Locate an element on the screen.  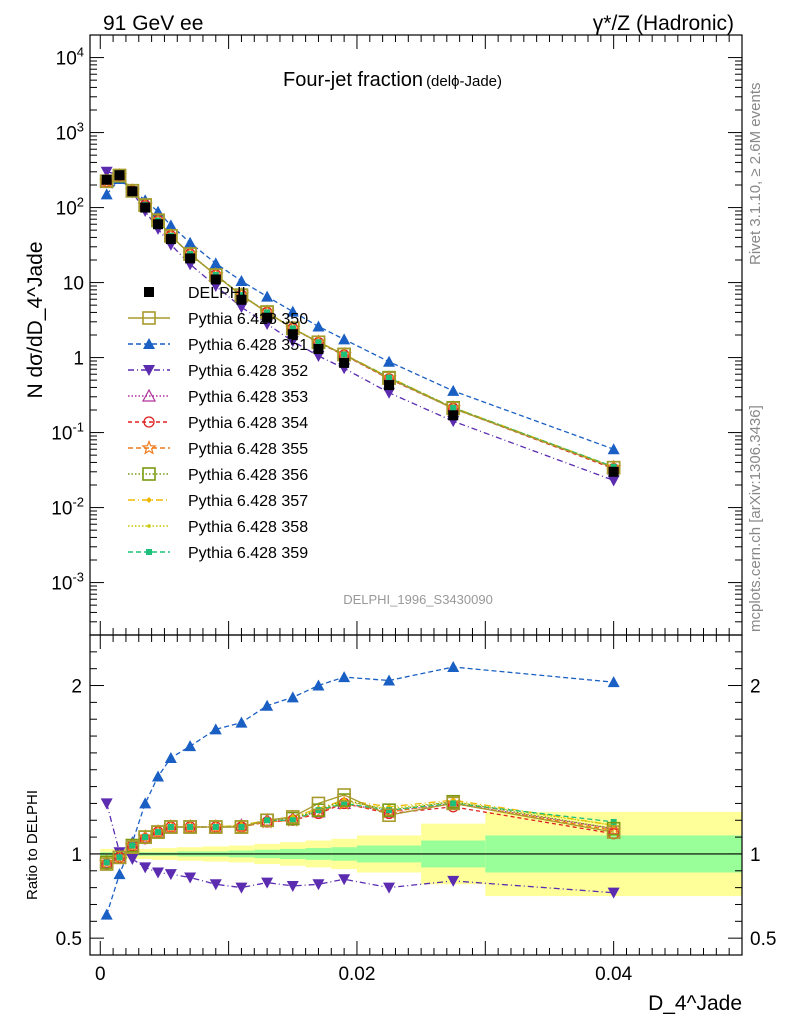
legend-entry-355: Pythia 6.428 355 is located at coordinates (218, 448).